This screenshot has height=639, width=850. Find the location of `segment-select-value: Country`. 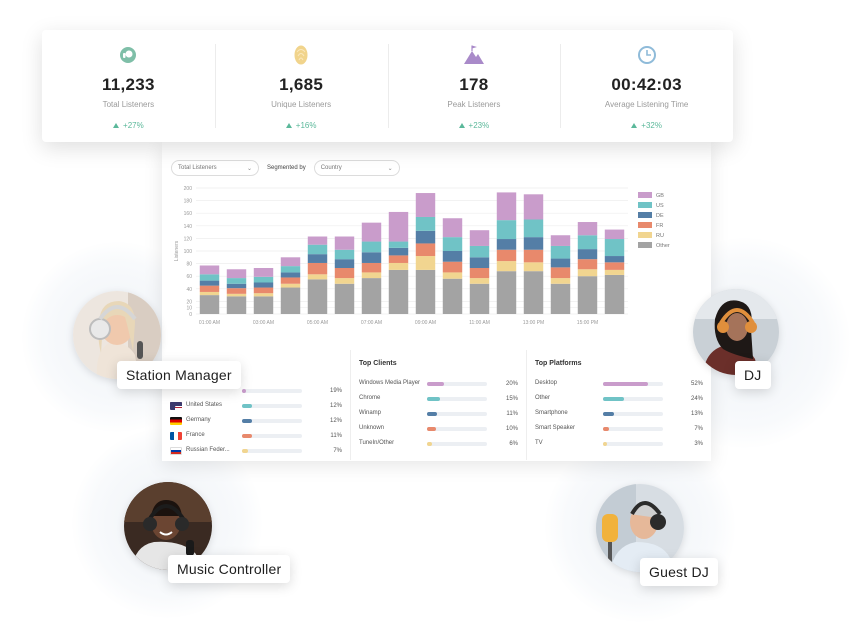

segment-select-value: Country is located at coordinates (331, 168).